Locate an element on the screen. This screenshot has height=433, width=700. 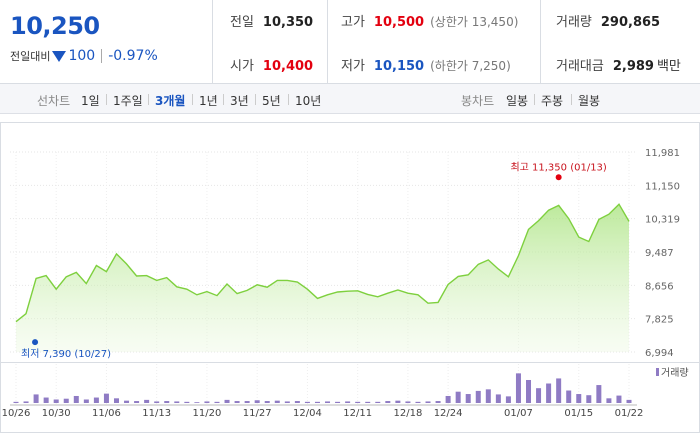
price-summary: 10,250 전일대비 100 -0.97% is located at coordinates (106, 42).